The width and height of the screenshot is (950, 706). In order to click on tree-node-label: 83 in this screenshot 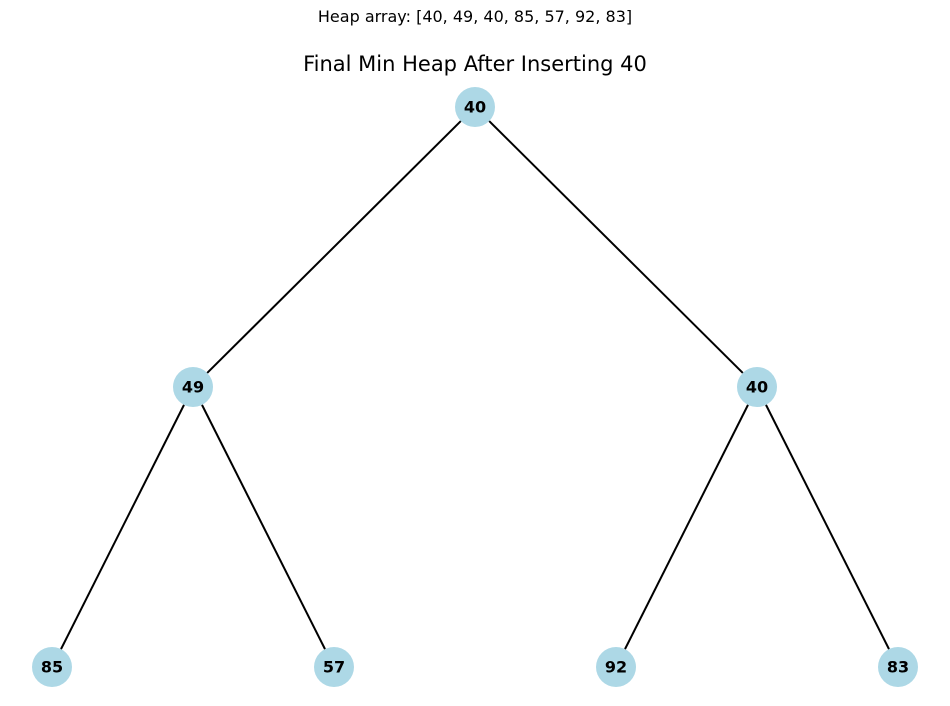, I will do `click(898, 667)`.